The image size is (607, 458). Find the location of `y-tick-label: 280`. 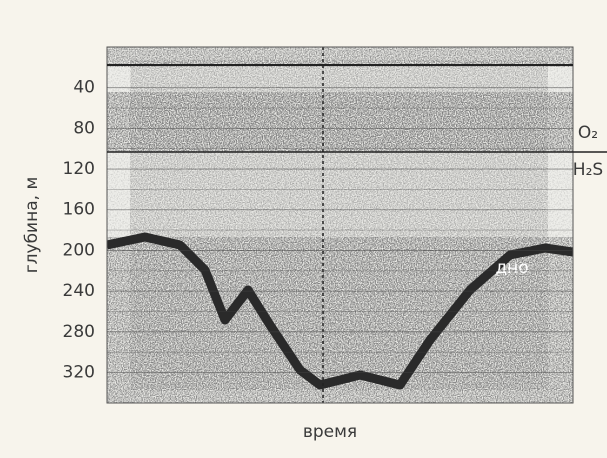

y-tick-label: 280 is located at coordinates (79, 332).